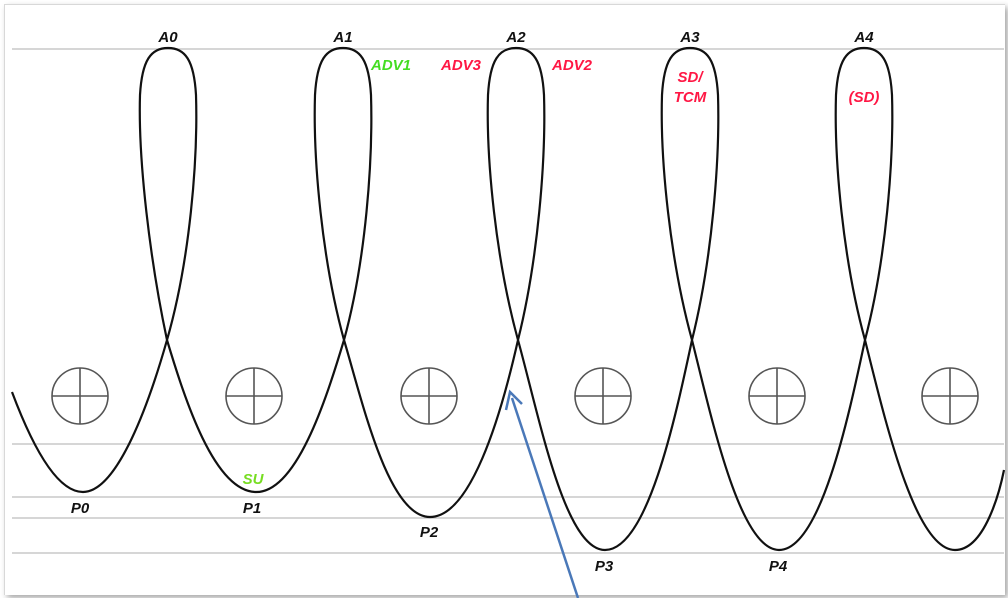 The image size is (1008, 598). Describe the element at coordinates (690, 77) in the screenshot. I see `annotation-sd: SD/` at that location.